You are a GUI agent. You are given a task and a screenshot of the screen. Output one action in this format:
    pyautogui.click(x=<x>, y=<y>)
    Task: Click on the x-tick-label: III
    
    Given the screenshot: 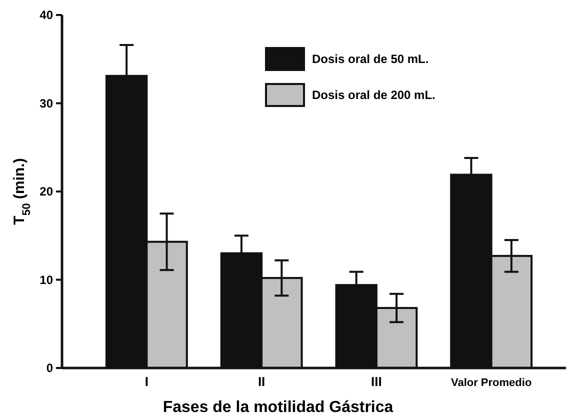 What is the action you would take?
    pyautogui.click(x=376, y=381)
    